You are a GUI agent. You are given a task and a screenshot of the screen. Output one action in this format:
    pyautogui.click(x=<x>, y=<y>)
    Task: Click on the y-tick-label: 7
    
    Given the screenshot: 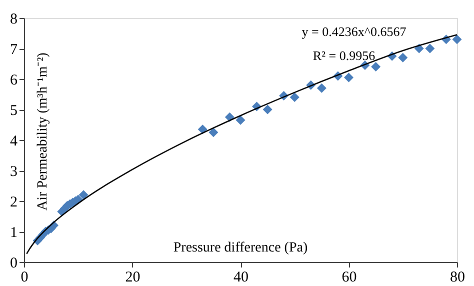 What is the action you would take?
    pyautogui.click(x=14, y=50)
    